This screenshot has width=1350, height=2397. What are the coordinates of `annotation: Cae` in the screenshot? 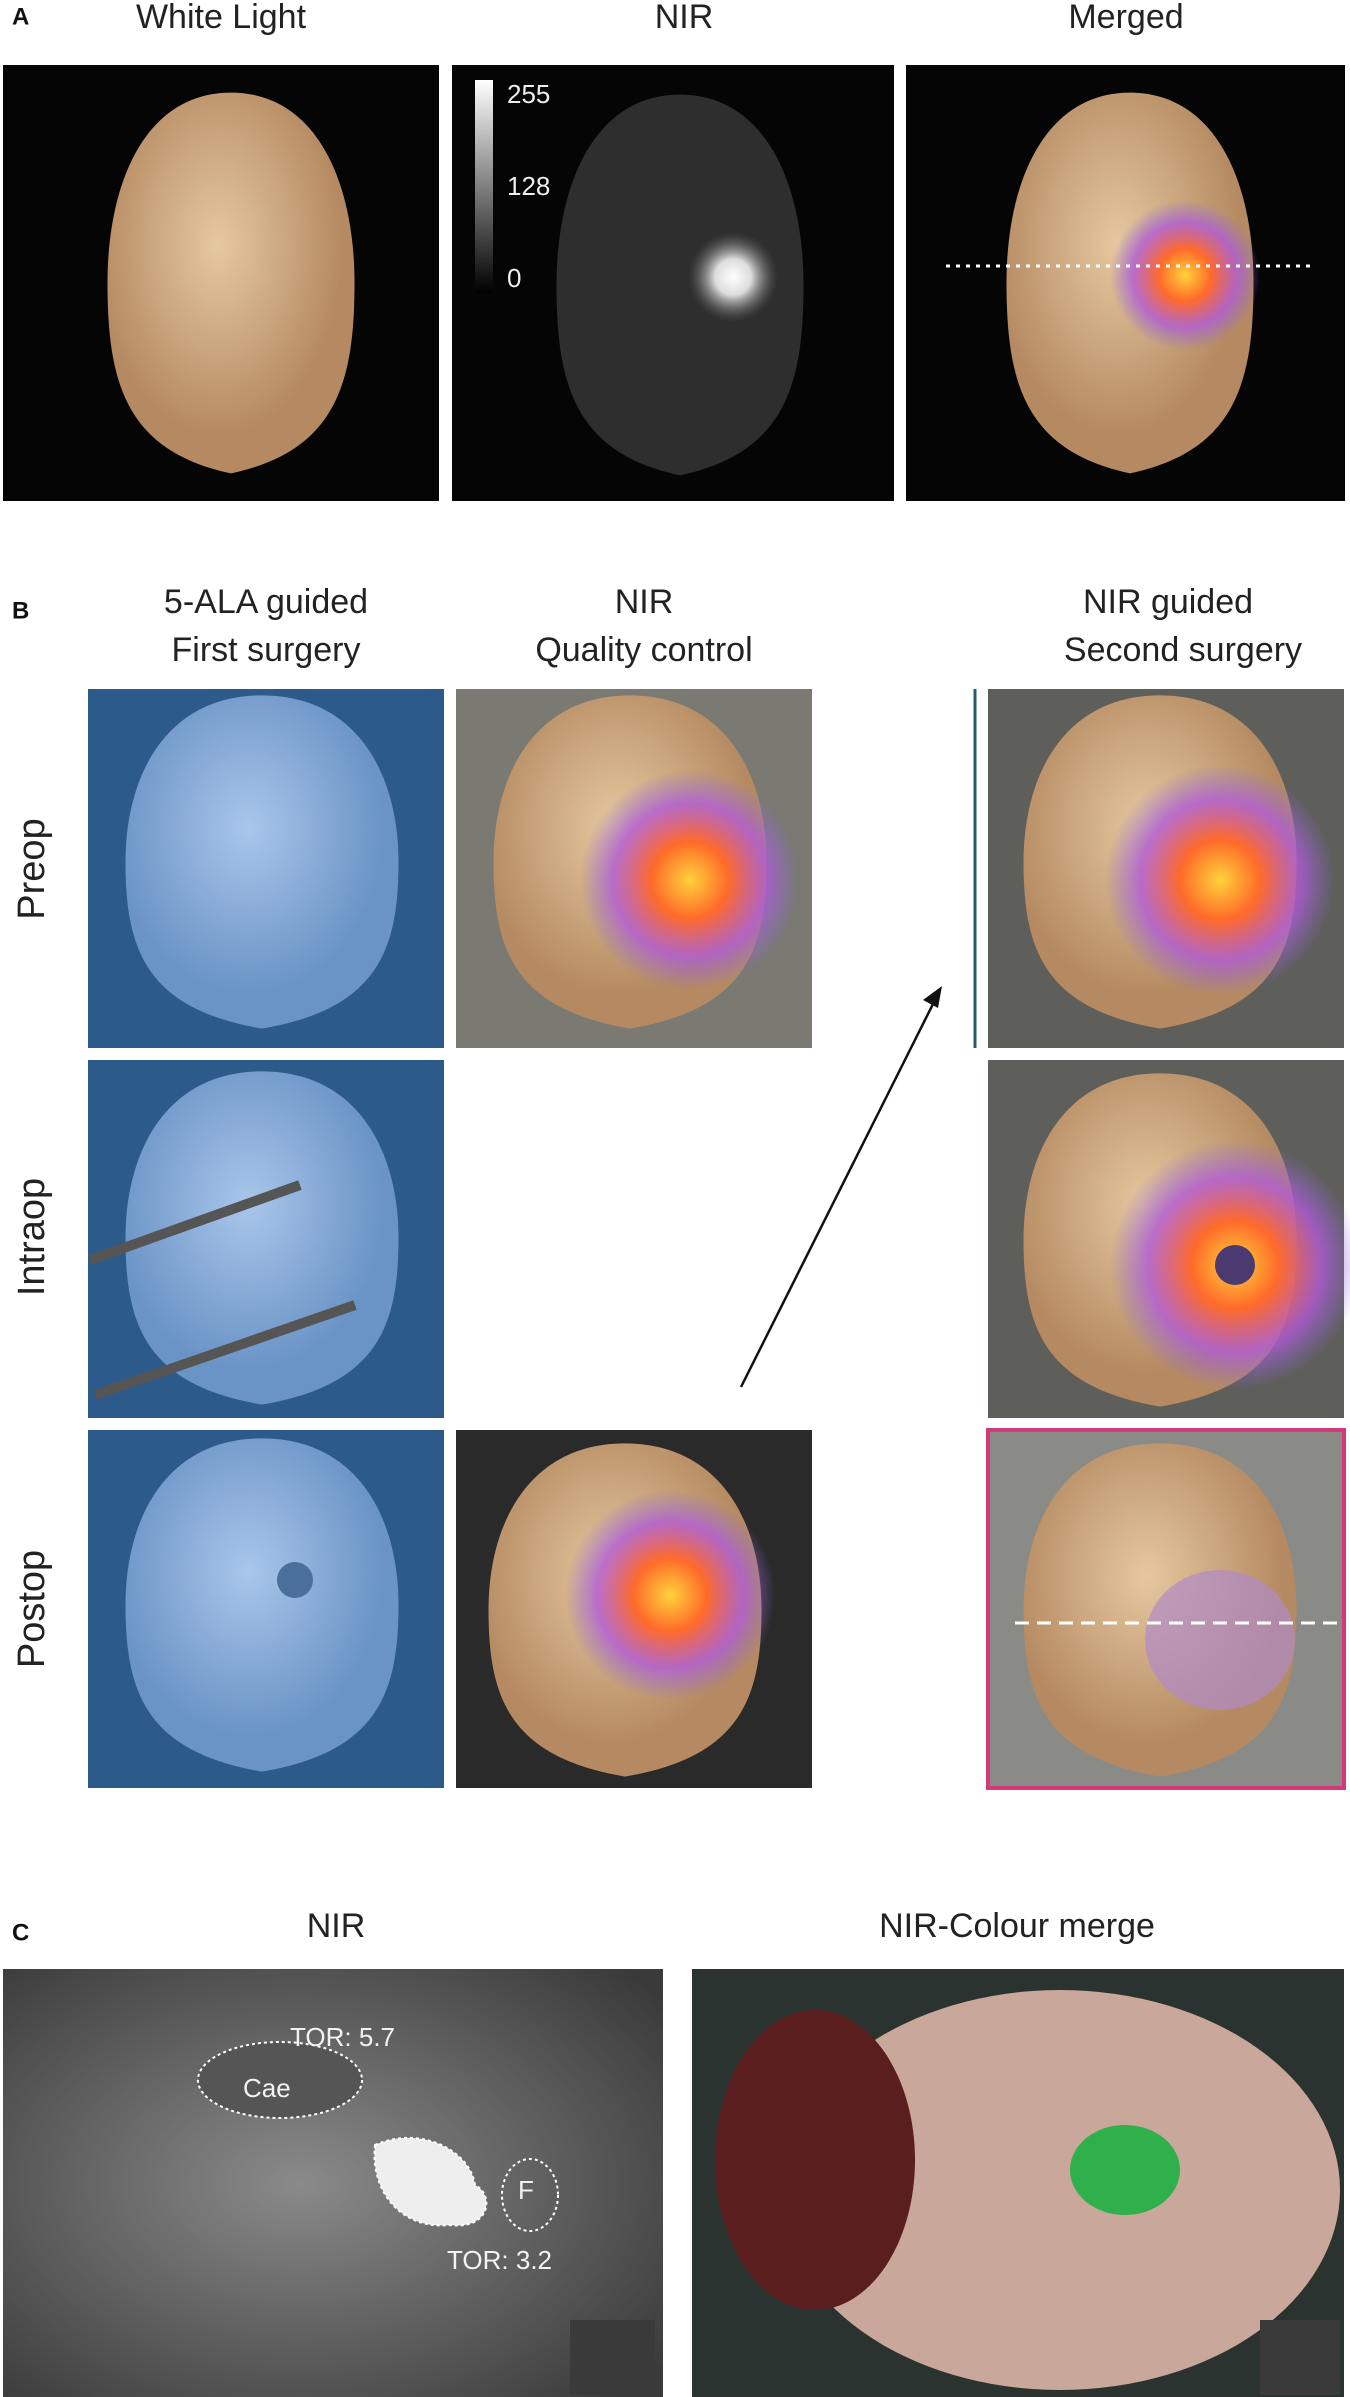 It's located at (267, 2088).